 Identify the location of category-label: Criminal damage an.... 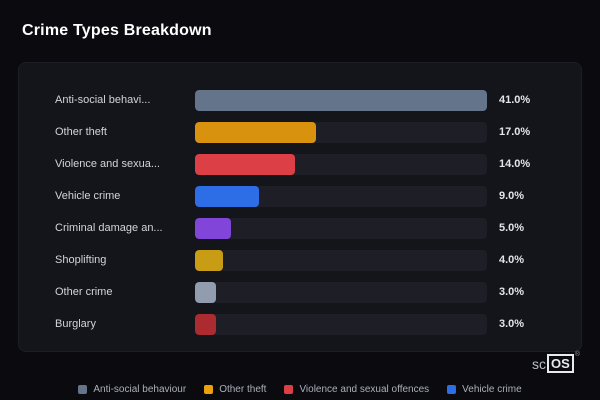
(109, 228).